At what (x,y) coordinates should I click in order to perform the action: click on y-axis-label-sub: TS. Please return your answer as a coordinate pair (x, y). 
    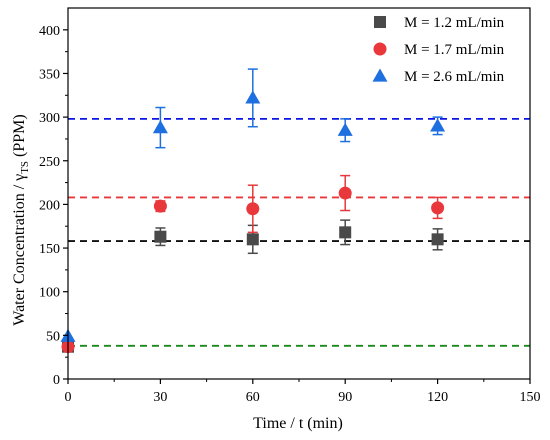
    Looking at the image, I should click on (25, 167).